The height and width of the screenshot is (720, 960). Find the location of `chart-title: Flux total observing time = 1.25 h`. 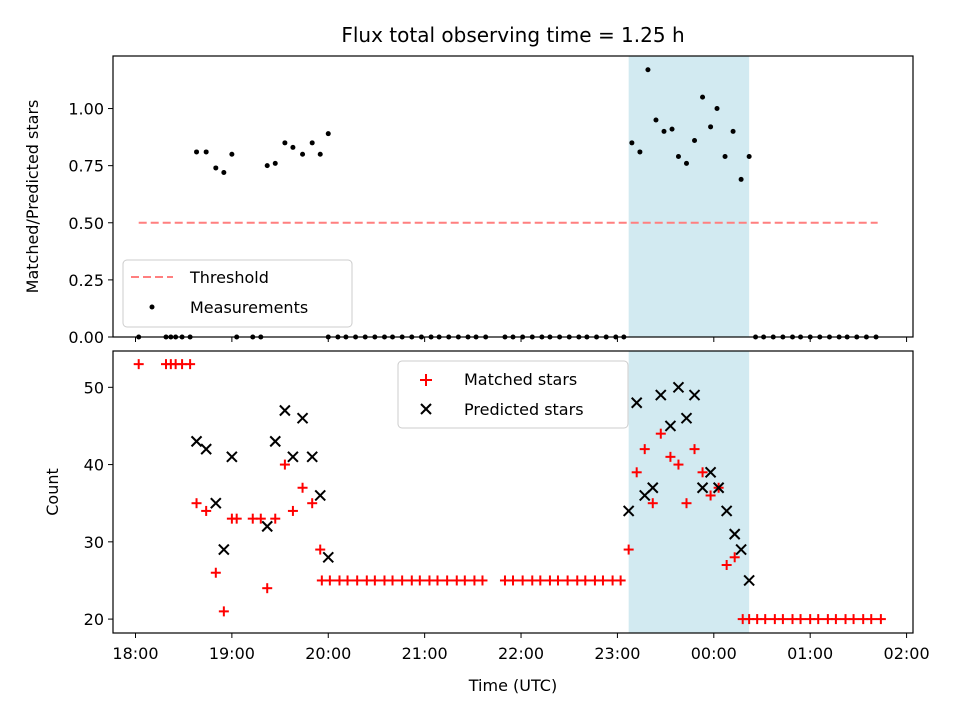

chart-title: Flux total observing time = 1.25 h is located at coordinates (512, 35).